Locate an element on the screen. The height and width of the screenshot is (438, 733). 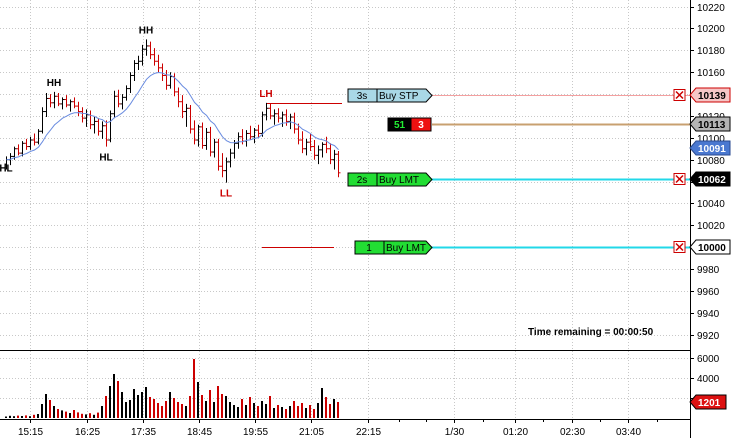
swing-label: HL is located at coordinates (6, 169).